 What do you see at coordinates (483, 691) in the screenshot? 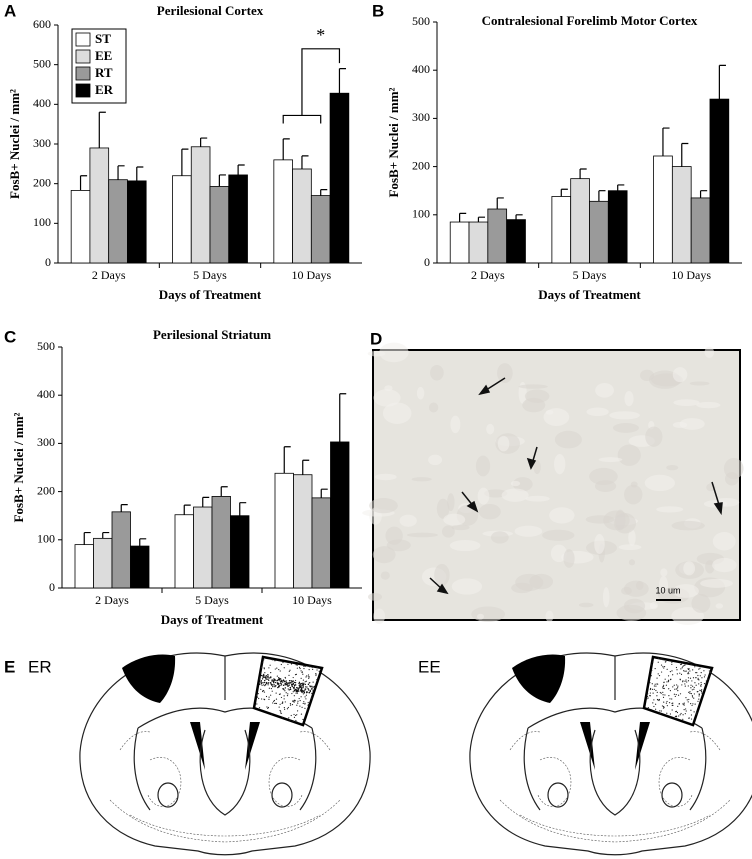
I see `labeled-cells` at bounding box center [483, 691].